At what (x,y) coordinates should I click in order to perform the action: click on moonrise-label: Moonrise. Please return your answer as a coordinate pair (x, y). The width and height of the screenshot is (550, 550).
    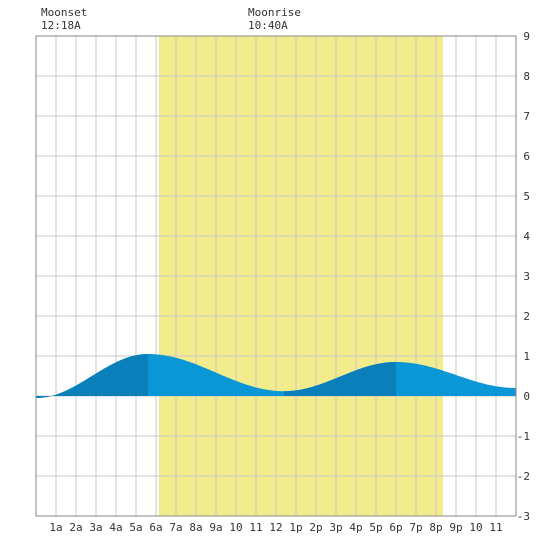
    Looking at the image, I should click on (274, 12).